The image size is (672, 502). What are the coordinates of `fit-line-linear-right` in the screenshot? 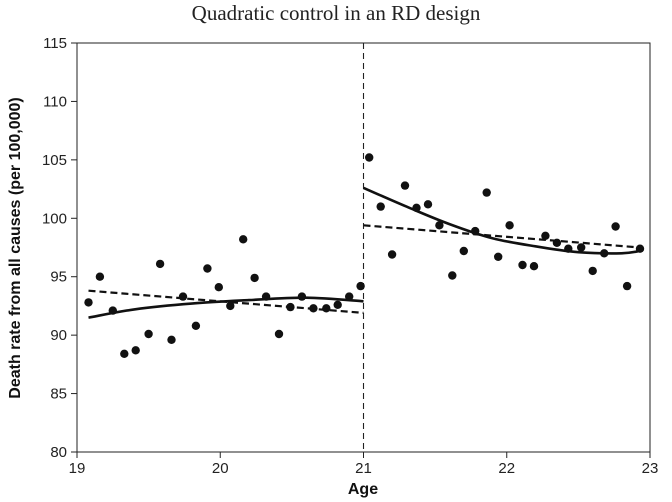 It's located at (502, 236).